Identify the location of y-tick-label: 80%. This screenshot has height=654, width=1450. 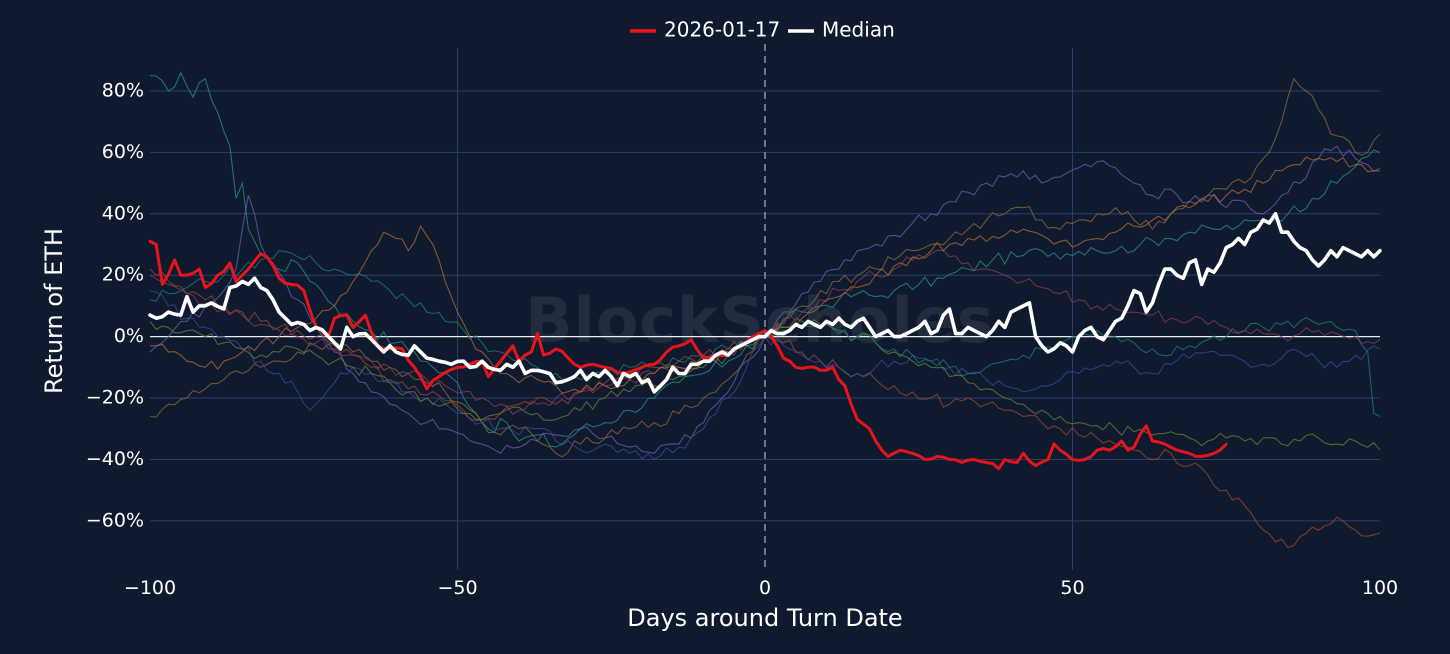
(123, 90).